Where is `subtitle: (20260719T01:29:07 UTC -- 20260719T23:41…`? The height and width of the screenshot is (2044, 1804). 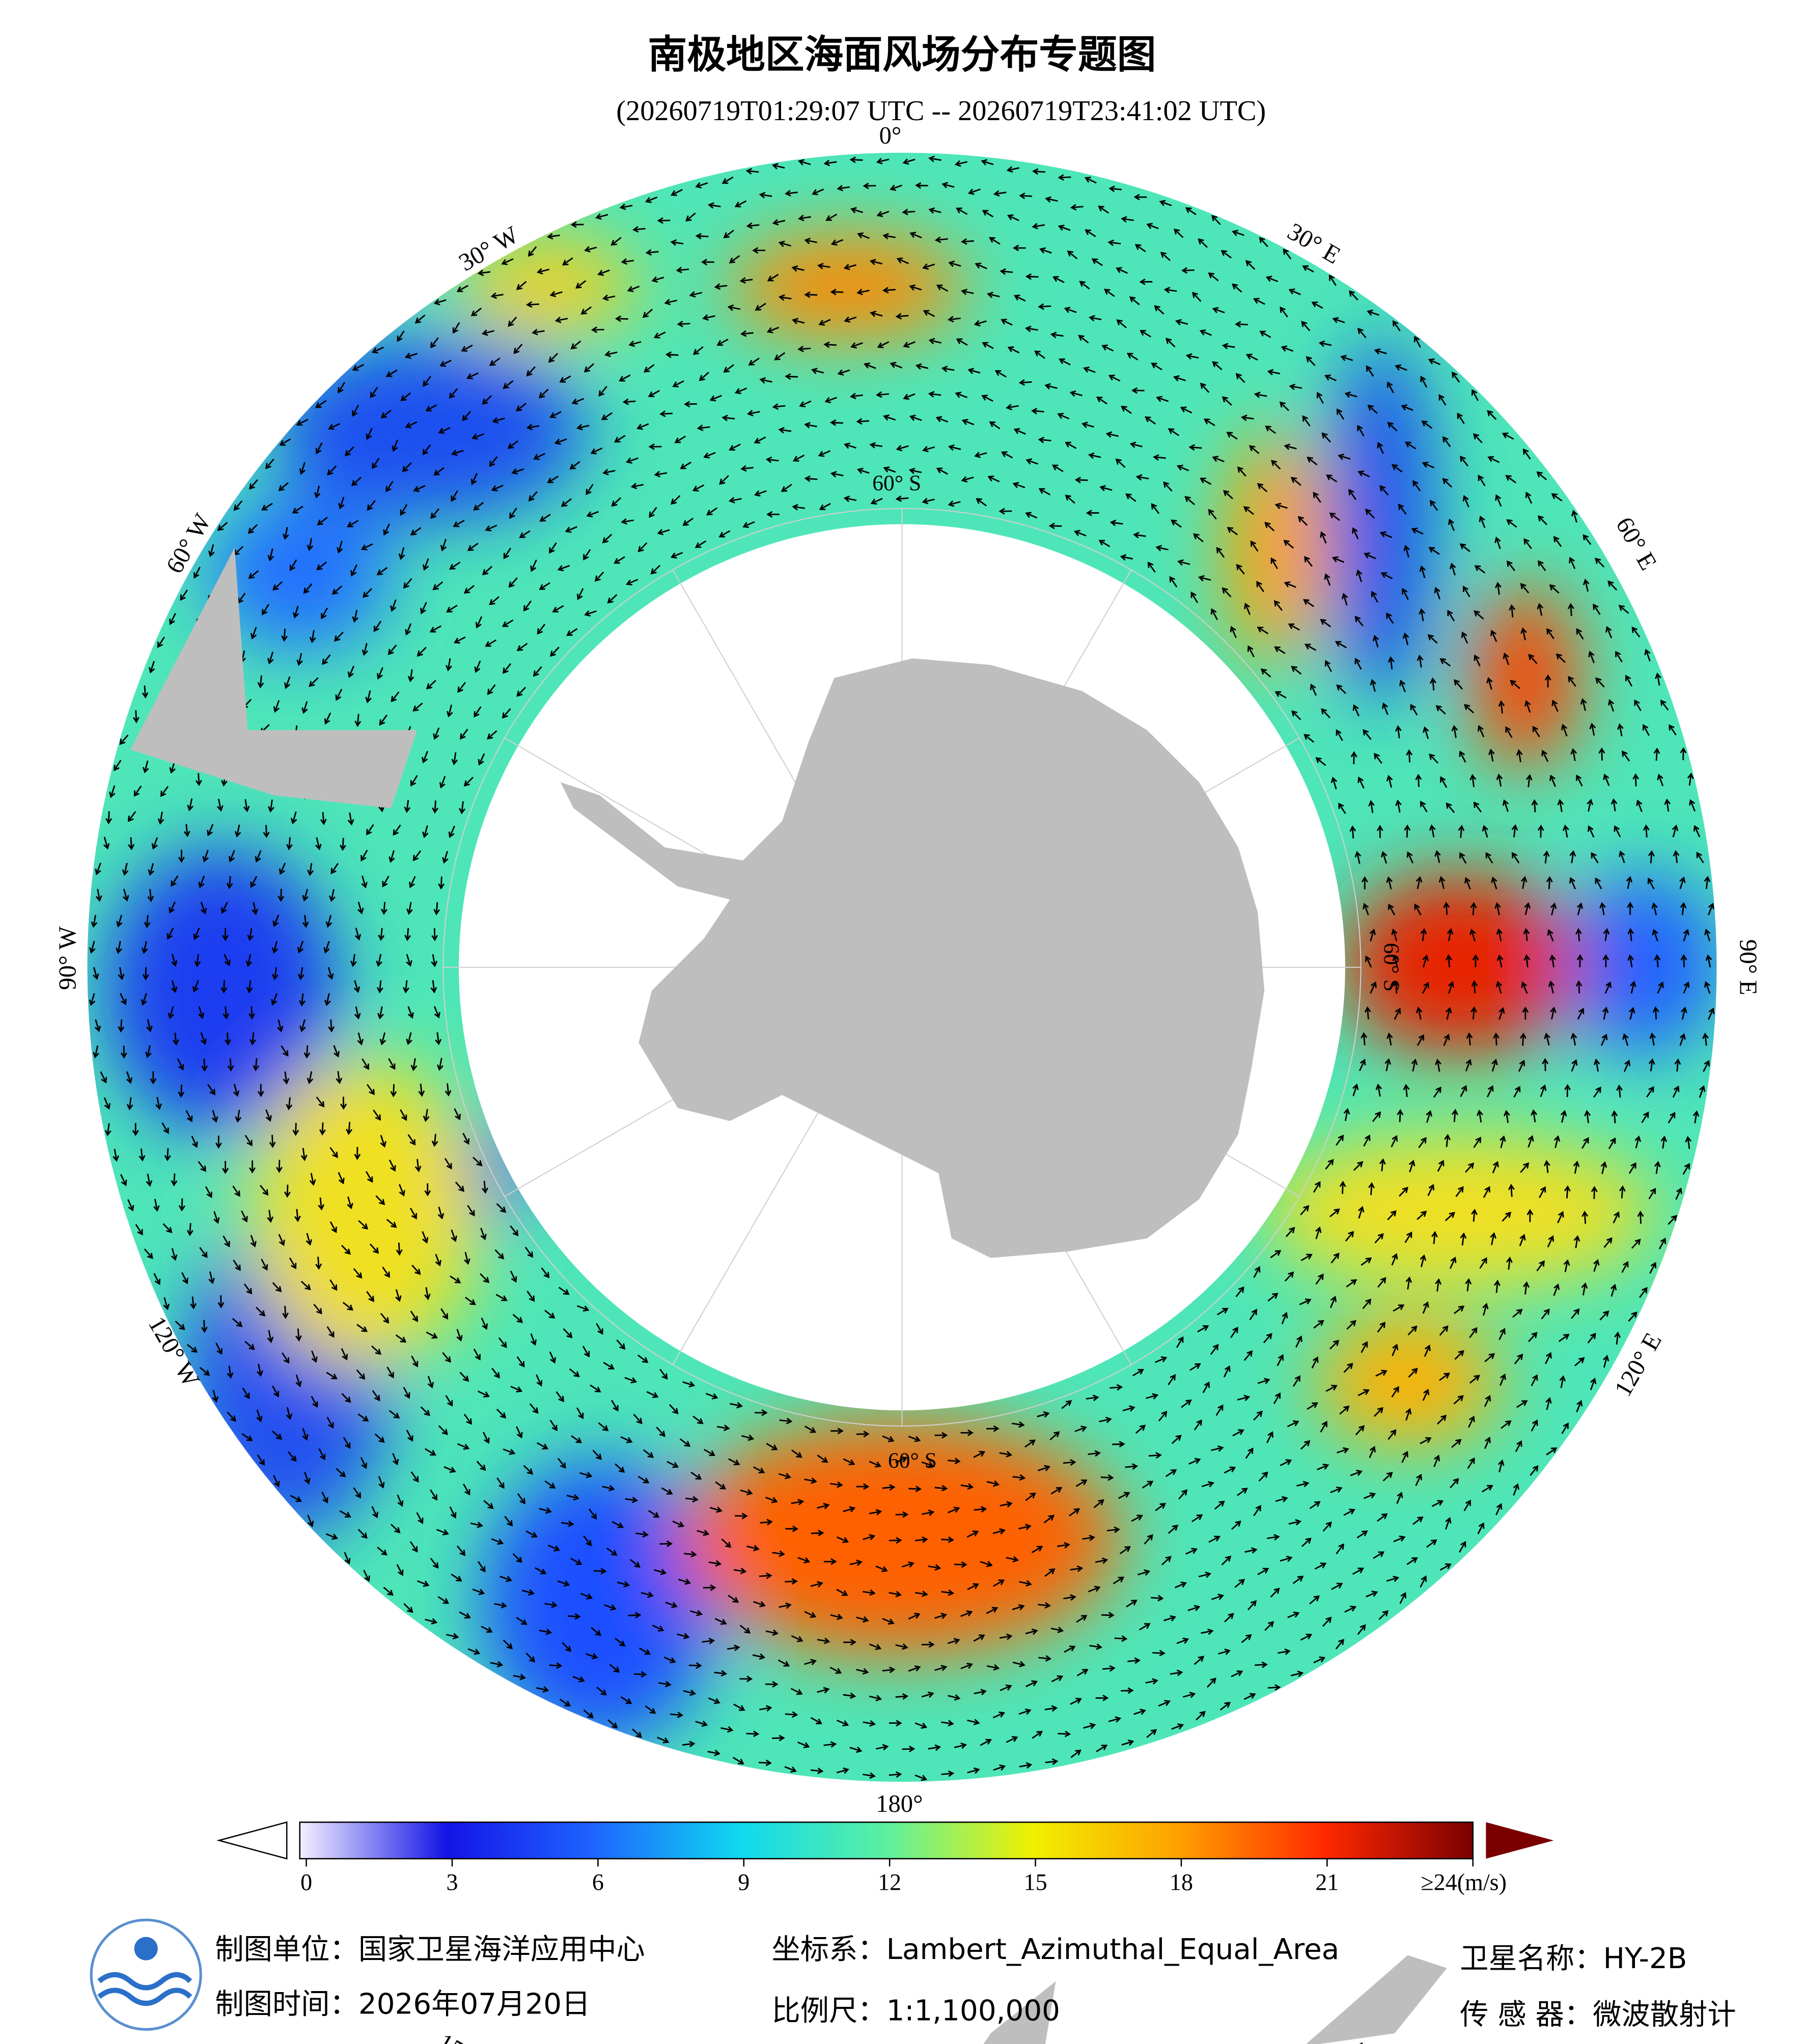 subtitle: (20260719T01:29:07 UTC -- 20260719T23:41… is located at coordinates (941, 111).